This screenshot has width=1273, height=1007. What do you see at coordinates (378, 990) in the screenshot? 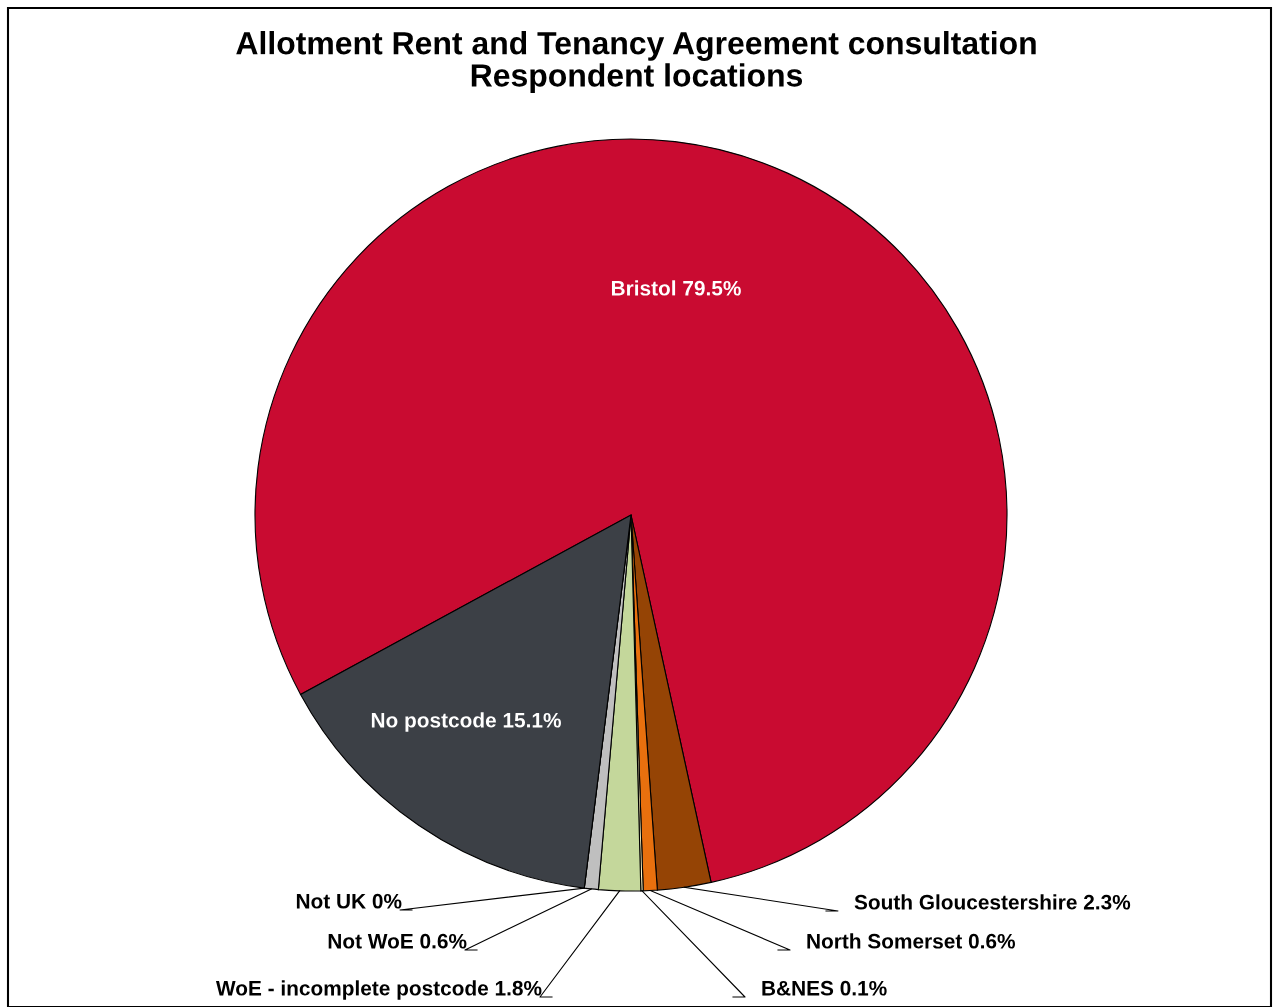
I see `slice-label: WoE - incomplete postcode 1.8%` at bounding box center [378, 990].